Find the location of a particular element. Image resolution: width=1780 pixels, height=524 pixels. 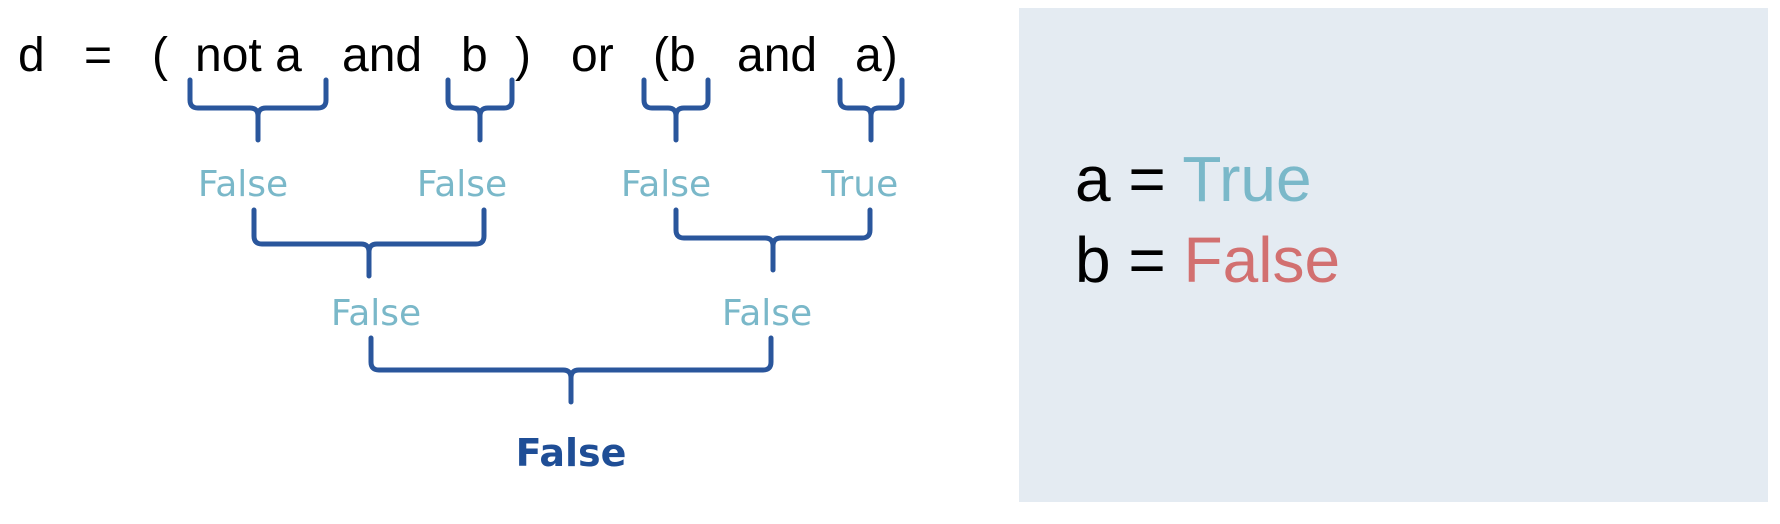

value-left-and: False is located at coordinates (376, 313).